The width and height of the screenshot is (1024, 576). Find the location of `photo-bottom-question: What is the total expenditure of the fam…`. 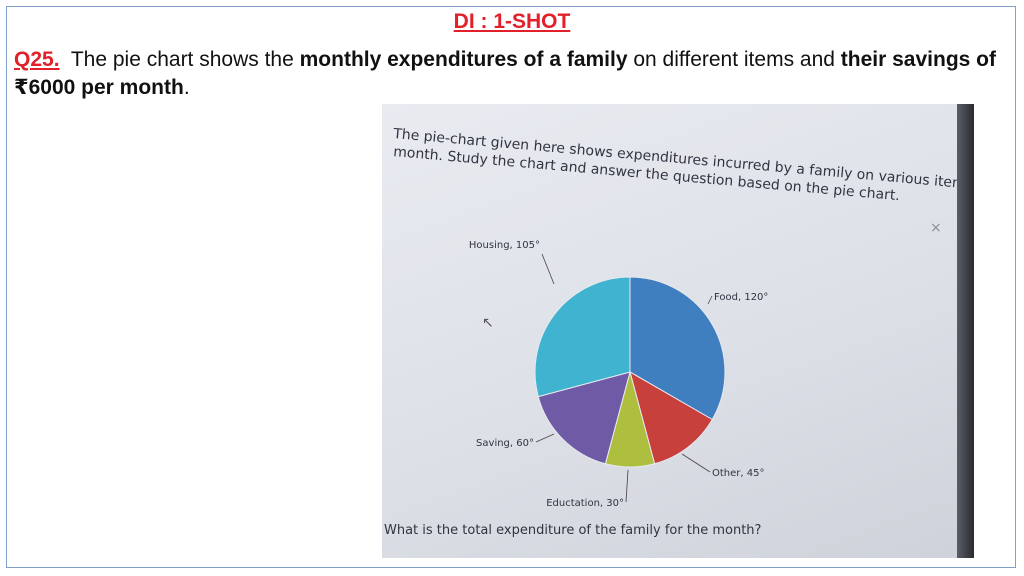

photo-bottom-question: What is the total expenditure of the fam… is located at coordinates (573, 530).